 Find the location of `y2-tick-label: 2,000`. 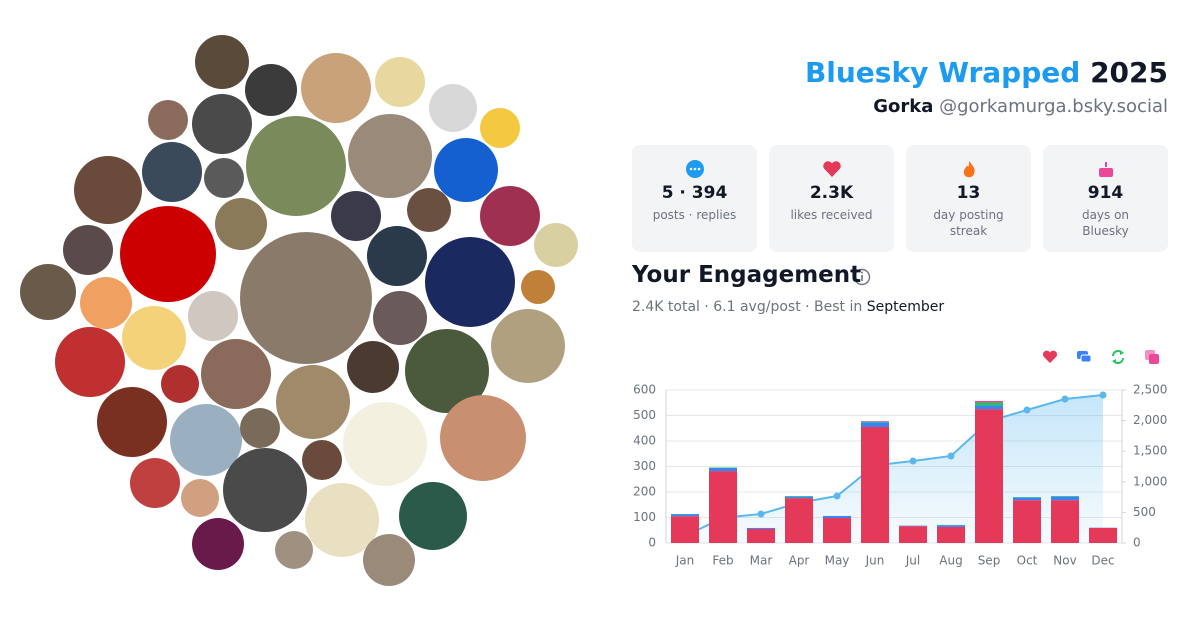

y2-tick-label: 2,000 is located at coordinates (1150, 420).